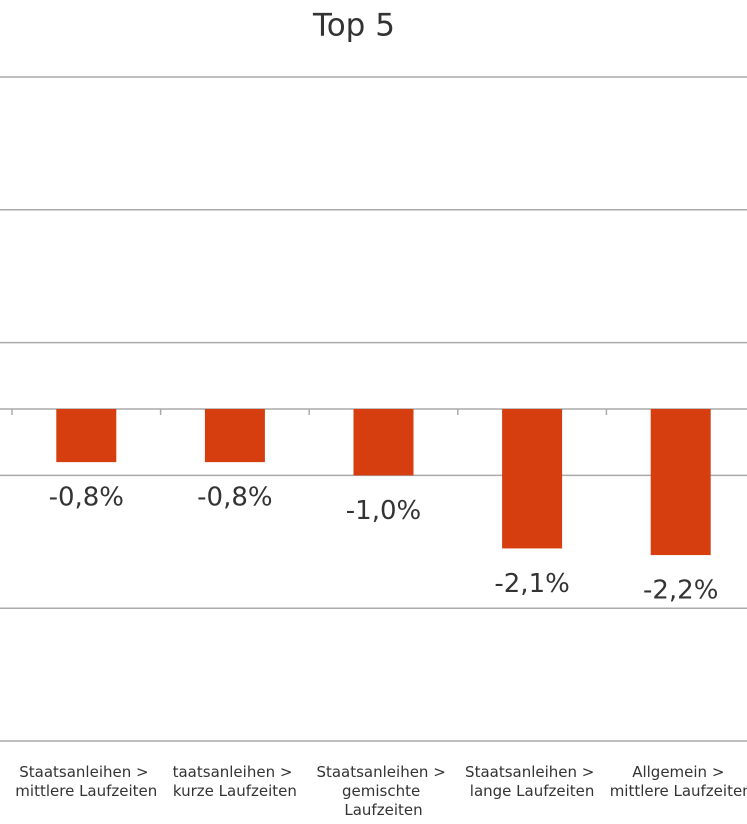 The image size is (747, 824). I want to click on data-label: -2,1%, so click(531, 584).